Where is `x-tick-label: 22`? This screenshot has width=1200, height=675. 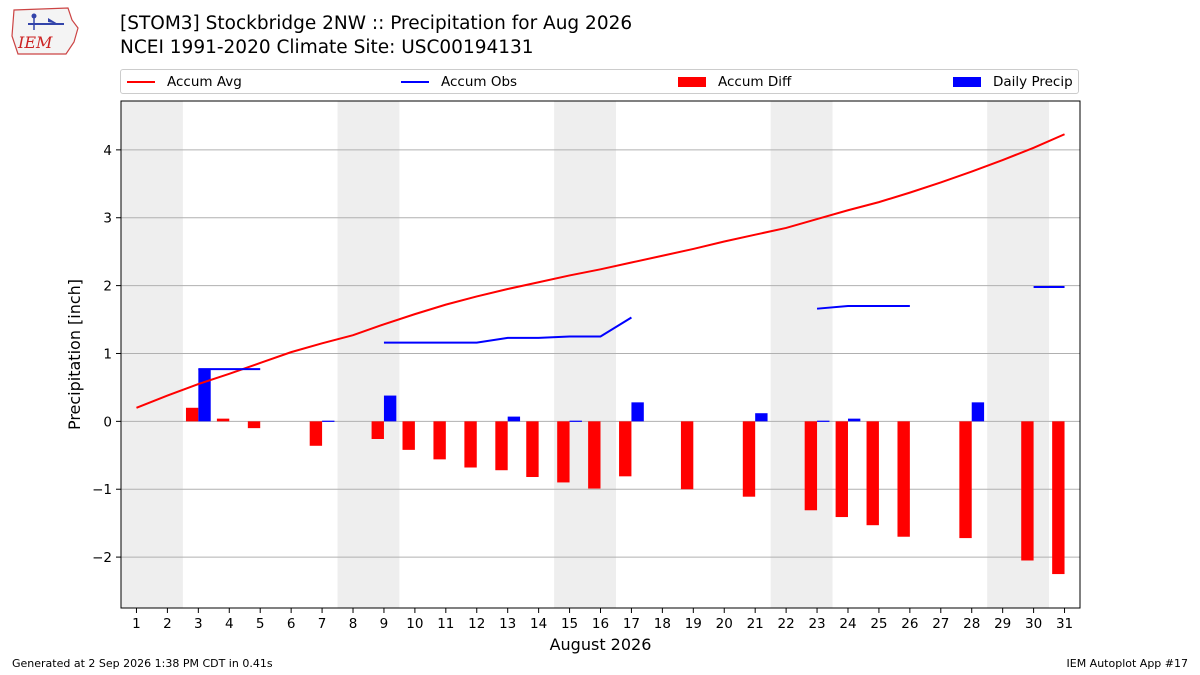 x-tick-label: 22 is located at coordinates (786, 624).